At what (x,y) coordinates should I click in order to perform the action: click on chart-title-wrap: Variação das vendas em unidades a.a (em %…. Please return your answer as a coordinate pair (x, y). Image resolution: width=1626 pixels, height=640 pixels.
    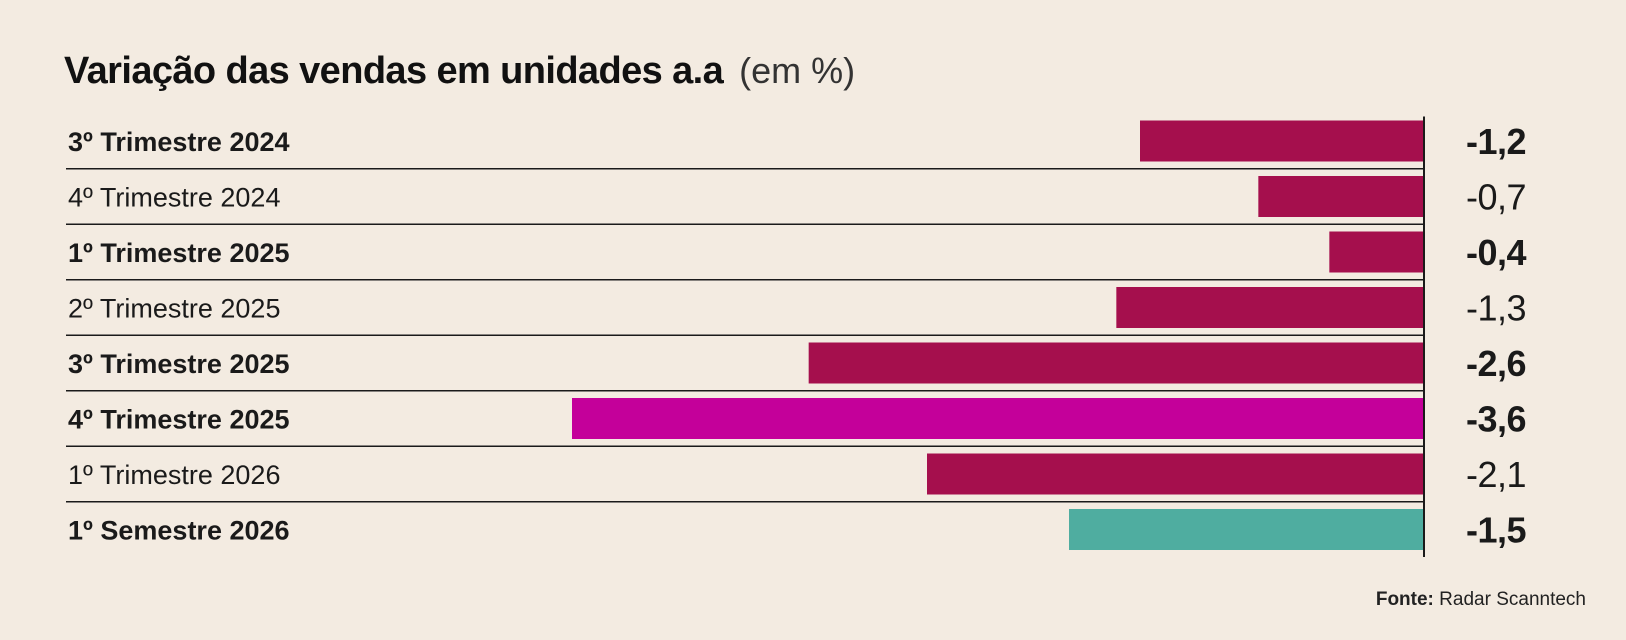
    Looking at the image, I should click on (459, 71).